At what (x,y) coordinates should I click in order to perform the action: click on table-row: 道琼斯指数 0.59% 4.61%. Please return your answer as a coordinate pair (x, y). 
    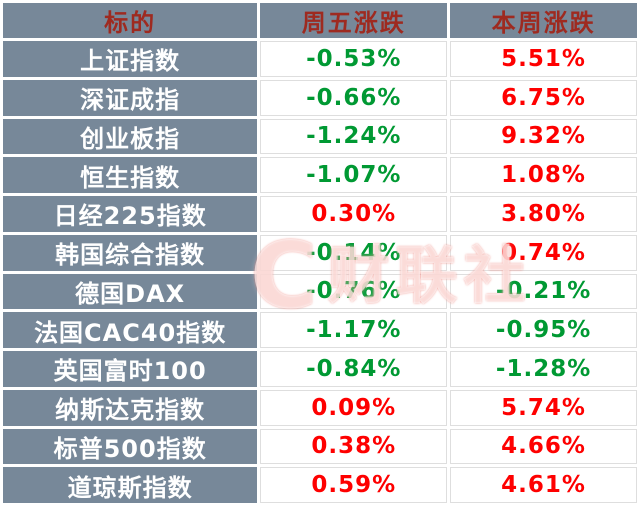
    Looking at the image, I should click on (320, 485).